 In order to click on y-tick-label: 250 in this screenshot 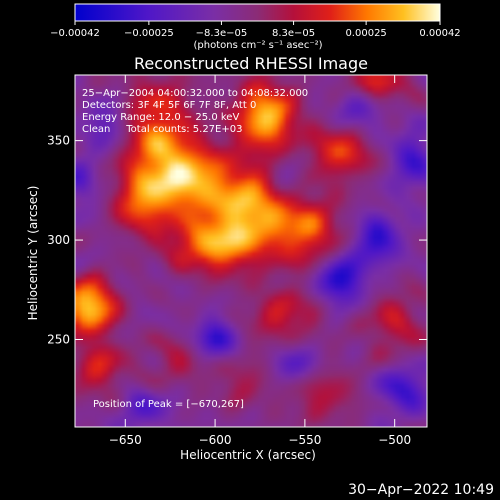, I will do `click(58, 339)`.